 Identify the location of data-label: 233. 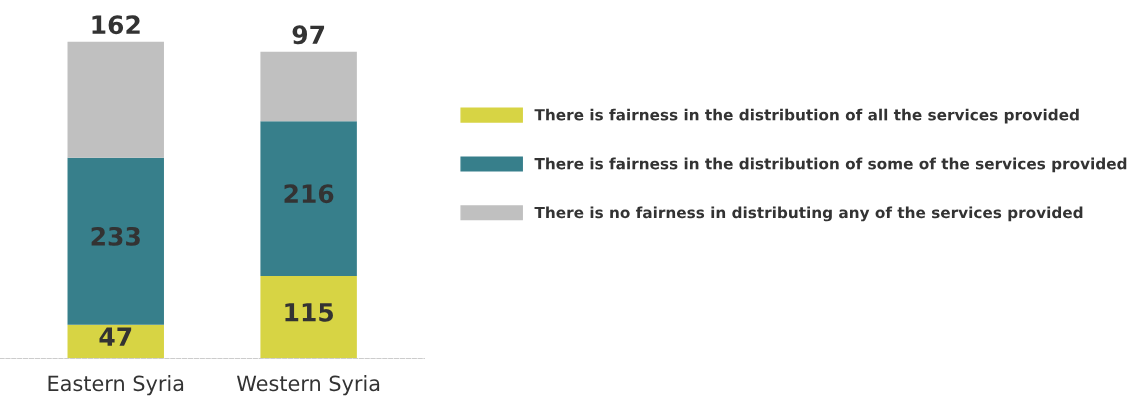
(115, 236).